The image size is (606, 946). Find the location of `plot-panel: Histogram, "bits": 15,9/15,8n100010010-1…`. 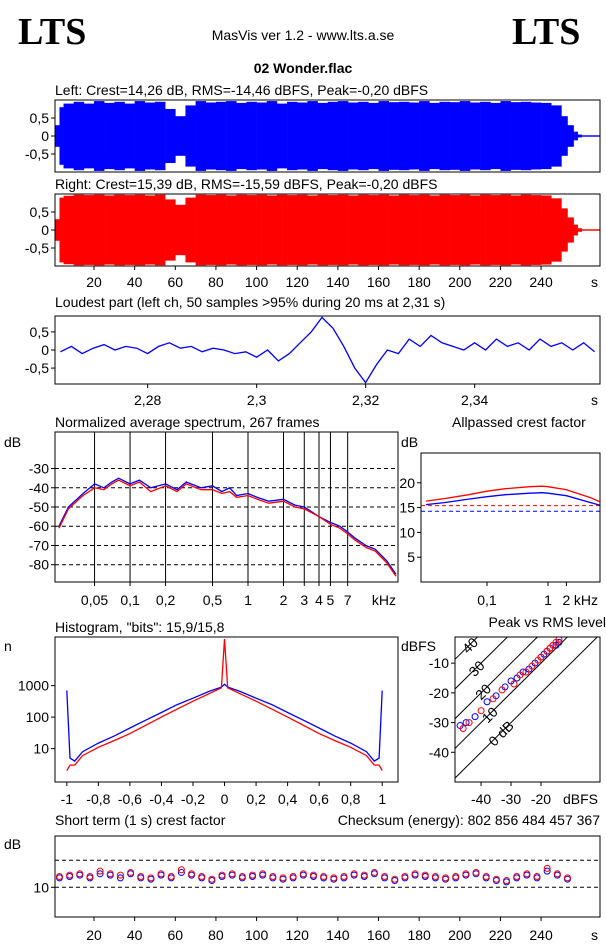

plot-panel: Histogram, "bits": 15,9/15,8n100010010-1… is located at coordinates (201, 713).